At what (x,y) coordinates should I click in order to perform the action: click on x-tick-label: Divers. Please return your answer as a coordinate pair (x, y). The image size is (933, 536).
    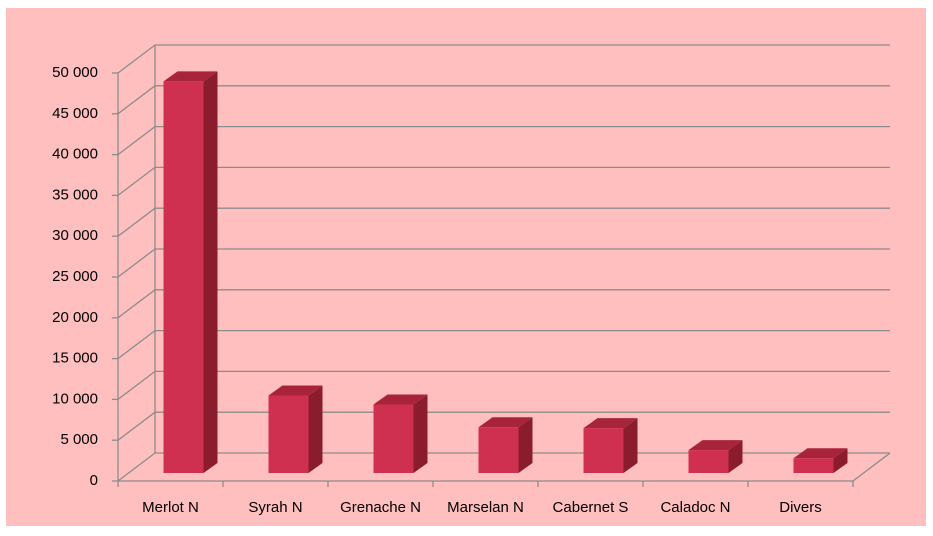
    Looking at the image, I should click on (800, 507).